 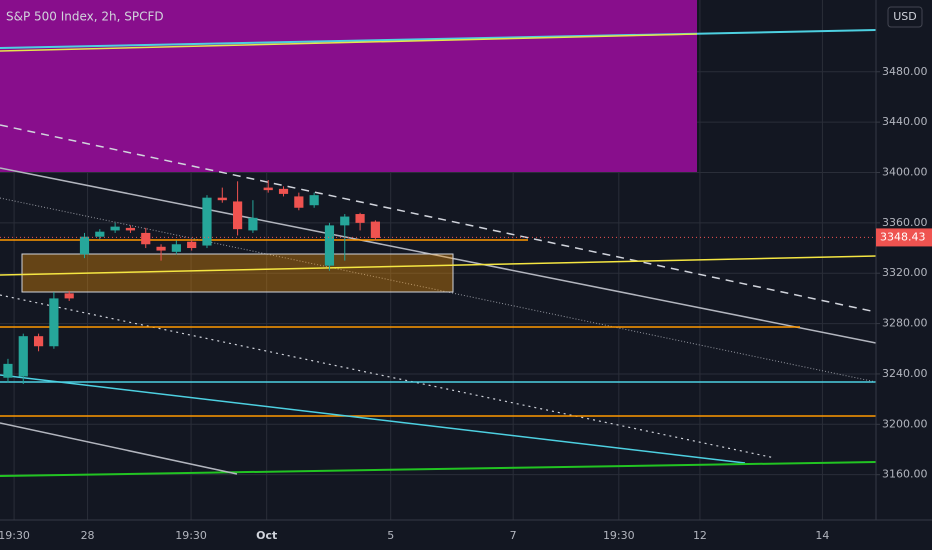 I want to click on y-tick-label: 3400.00, so click(x=905, y=171).